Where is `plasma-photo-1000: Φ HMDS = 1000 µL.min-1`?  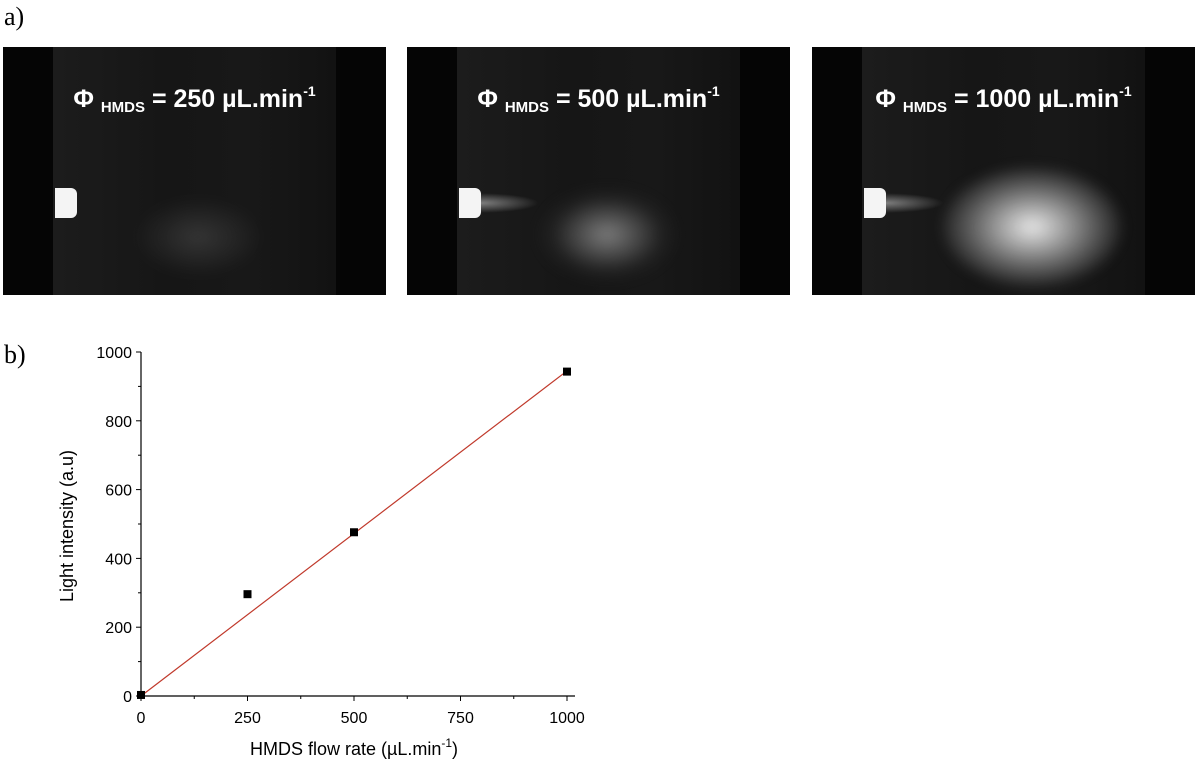
plasma-photo-1000: Φ HMDS = 1000 µL.min-1 is located at coordinates (1003, 171).